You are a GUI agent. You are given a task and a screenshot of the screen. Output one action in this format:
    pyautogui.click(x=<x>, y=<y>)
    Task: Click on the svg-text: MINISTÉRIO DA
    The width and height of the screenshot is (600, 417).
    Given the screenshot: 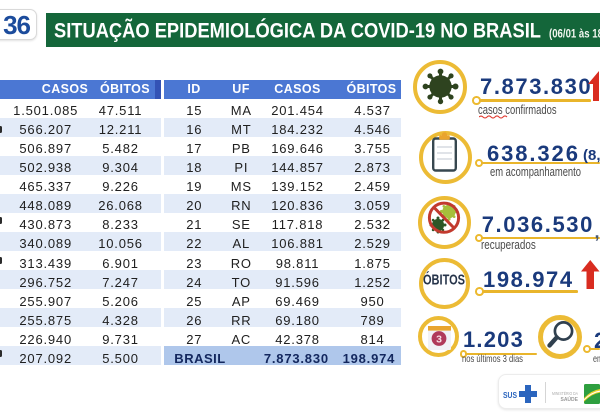 What is the action you would take?
    pyautogui.click(x=565, y=393)
    